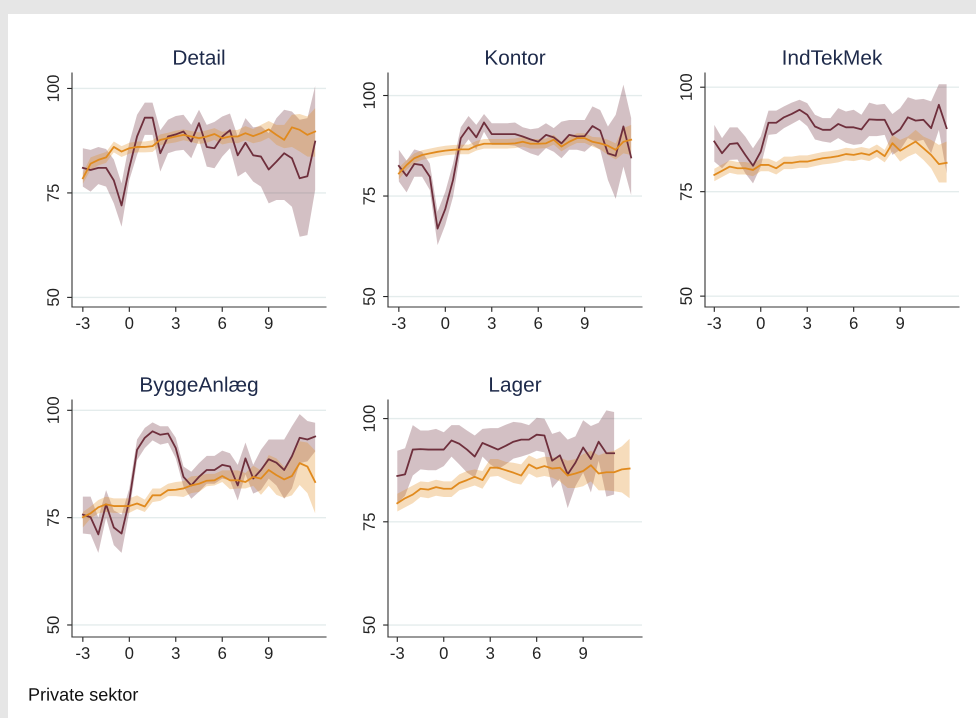  I want to click on chart-title: IndTekMek, so click(833, 57).